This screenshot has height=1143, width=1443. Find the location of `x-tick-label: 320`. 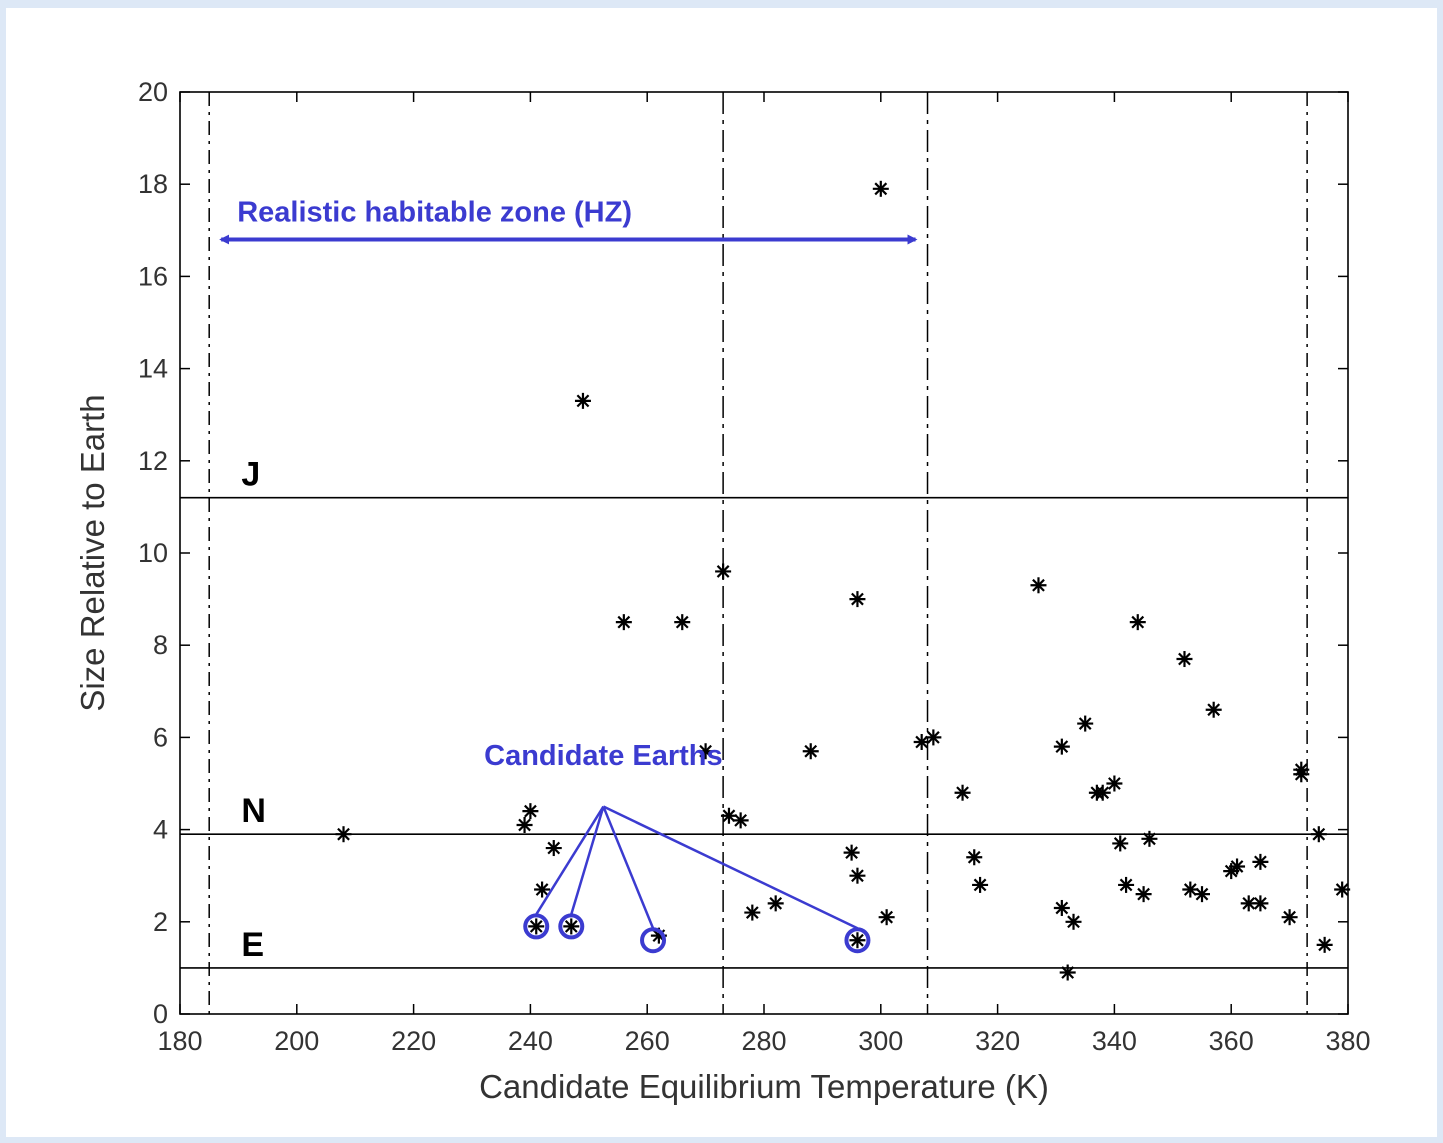

x-tick-label: 320 is located at coordinates (997, 1041).